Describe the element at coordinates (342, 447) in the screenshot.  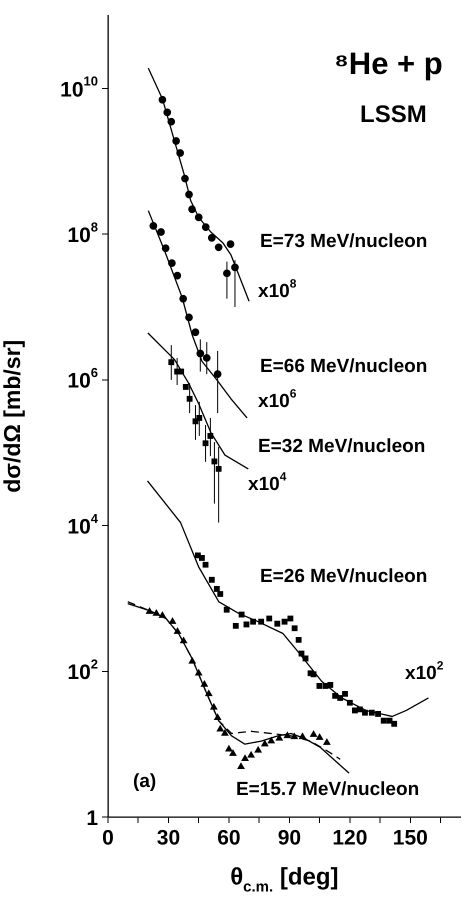
I see `annotation: E=32 MeV/nucleon` at that location.